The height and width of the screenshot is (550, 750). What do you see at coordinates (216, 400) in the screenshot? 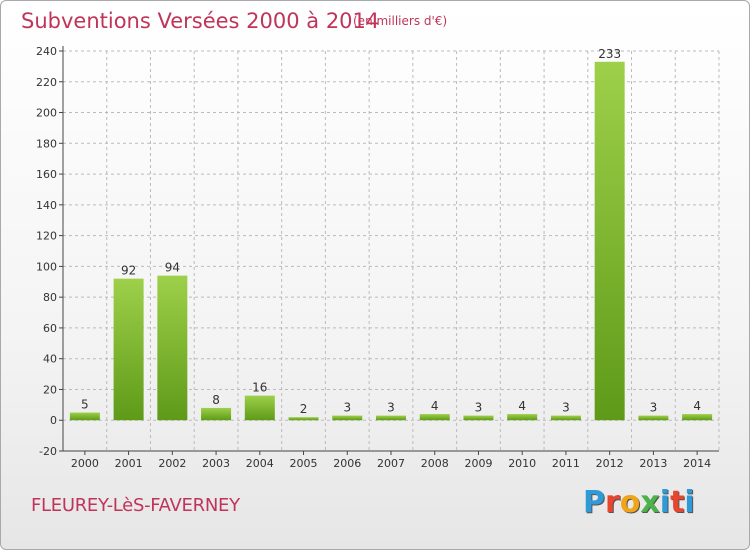
I see `bar-value-label: 8` at bounding box center [216, 400].